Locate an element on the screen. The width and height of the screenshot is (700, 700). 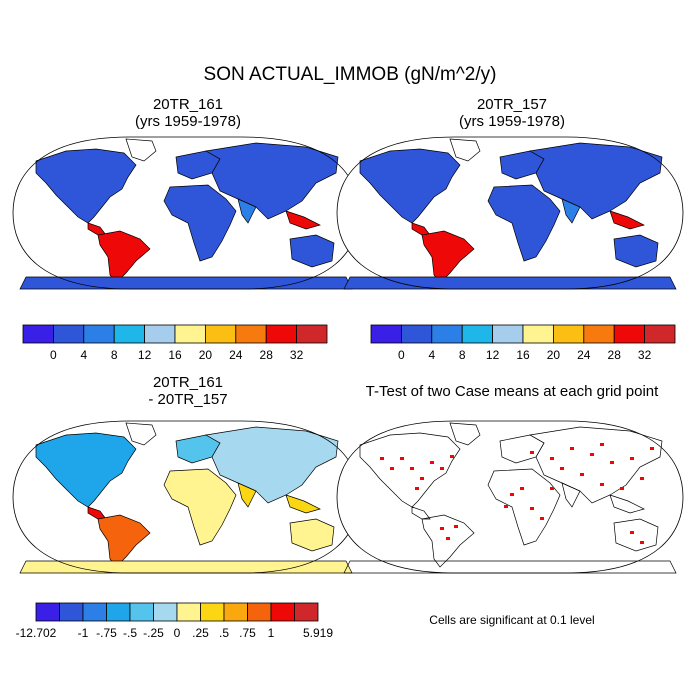
colorbar-difference: -12.702 -1 -.75 -.5 -.25 0 .25 .5 .75 1 5.919 is located at coordinates (174, 621).